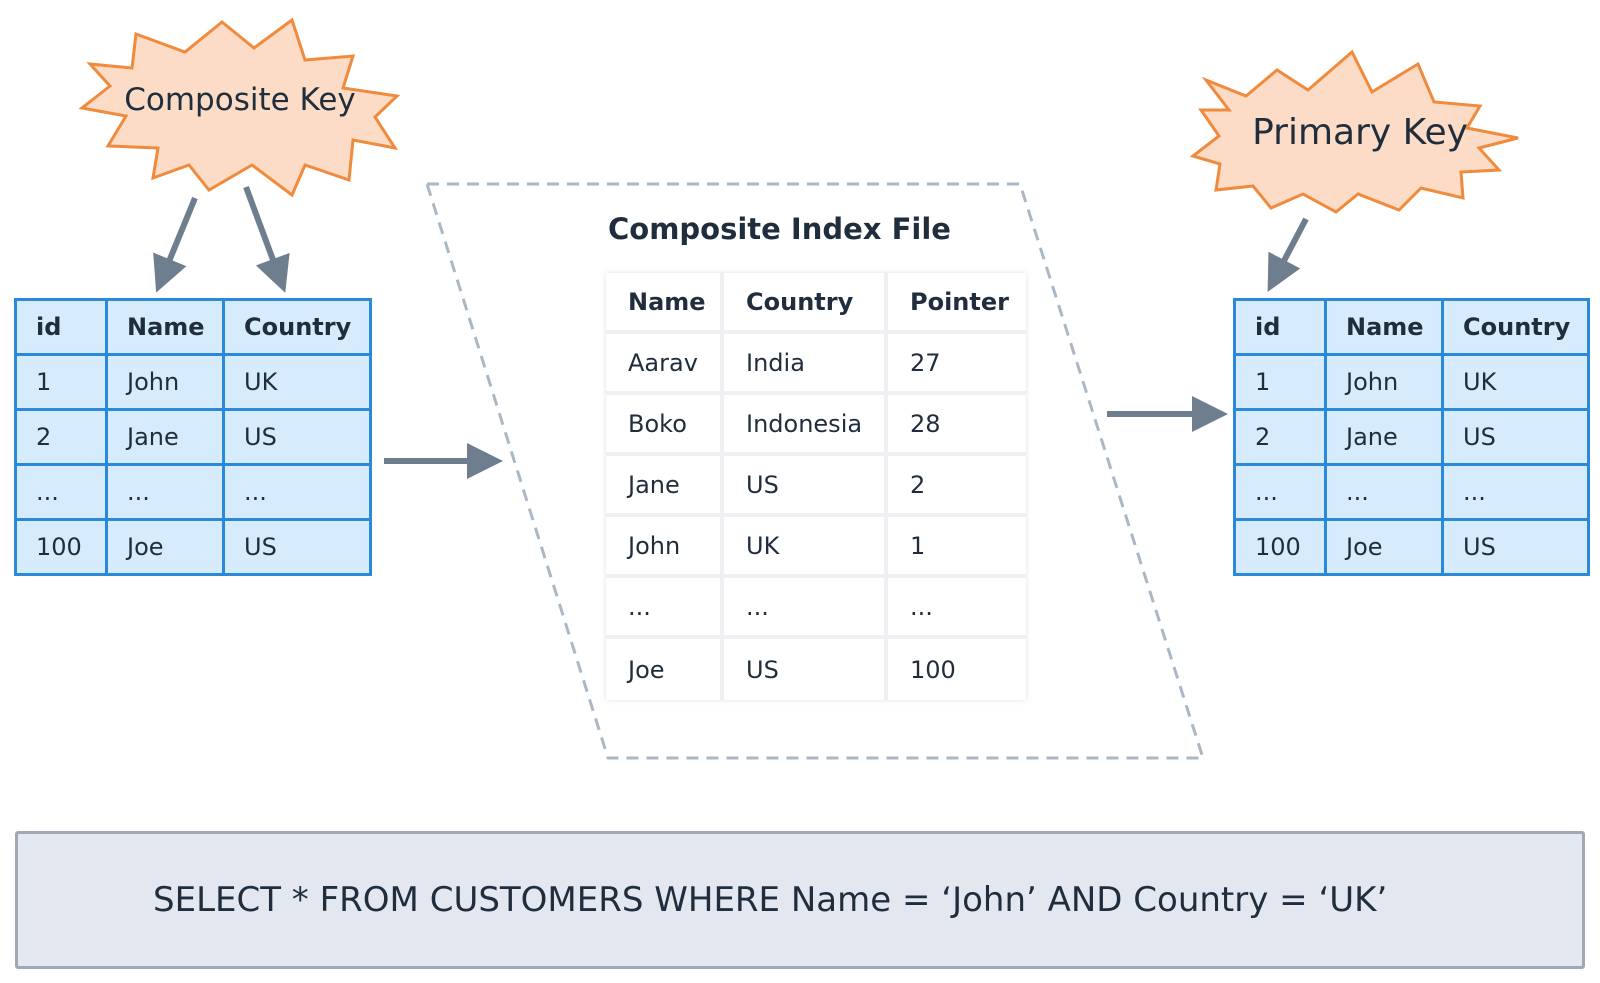  I want to click on primary-key-burst-shape, so click(1354, 131).